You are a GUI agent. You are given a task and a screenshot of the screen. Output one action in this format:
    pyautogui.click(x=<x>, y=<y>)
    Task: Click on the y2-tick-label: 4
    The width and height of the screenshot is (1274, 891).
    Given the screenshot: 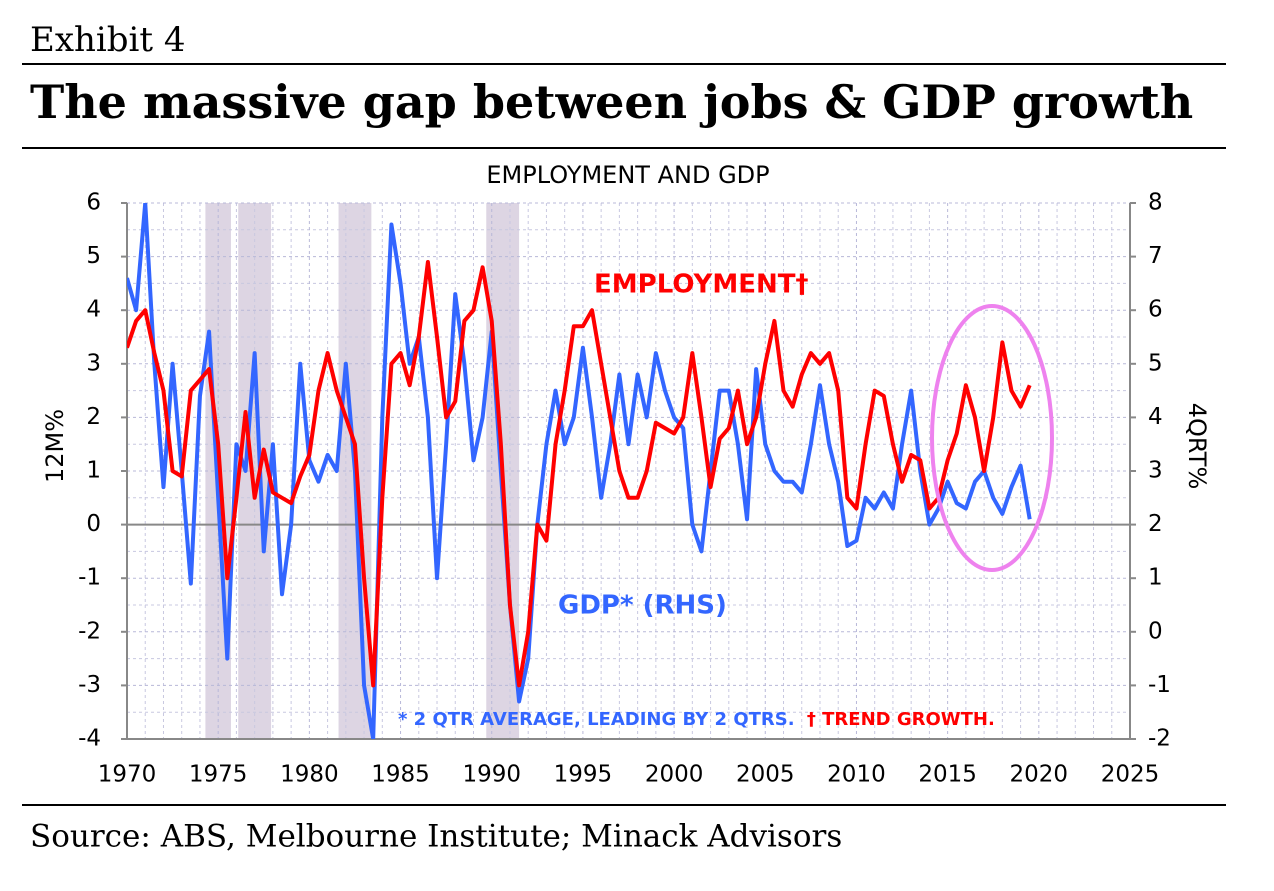 What is the action you would take?
    pyautogui.click(x=1155, y=417)
    